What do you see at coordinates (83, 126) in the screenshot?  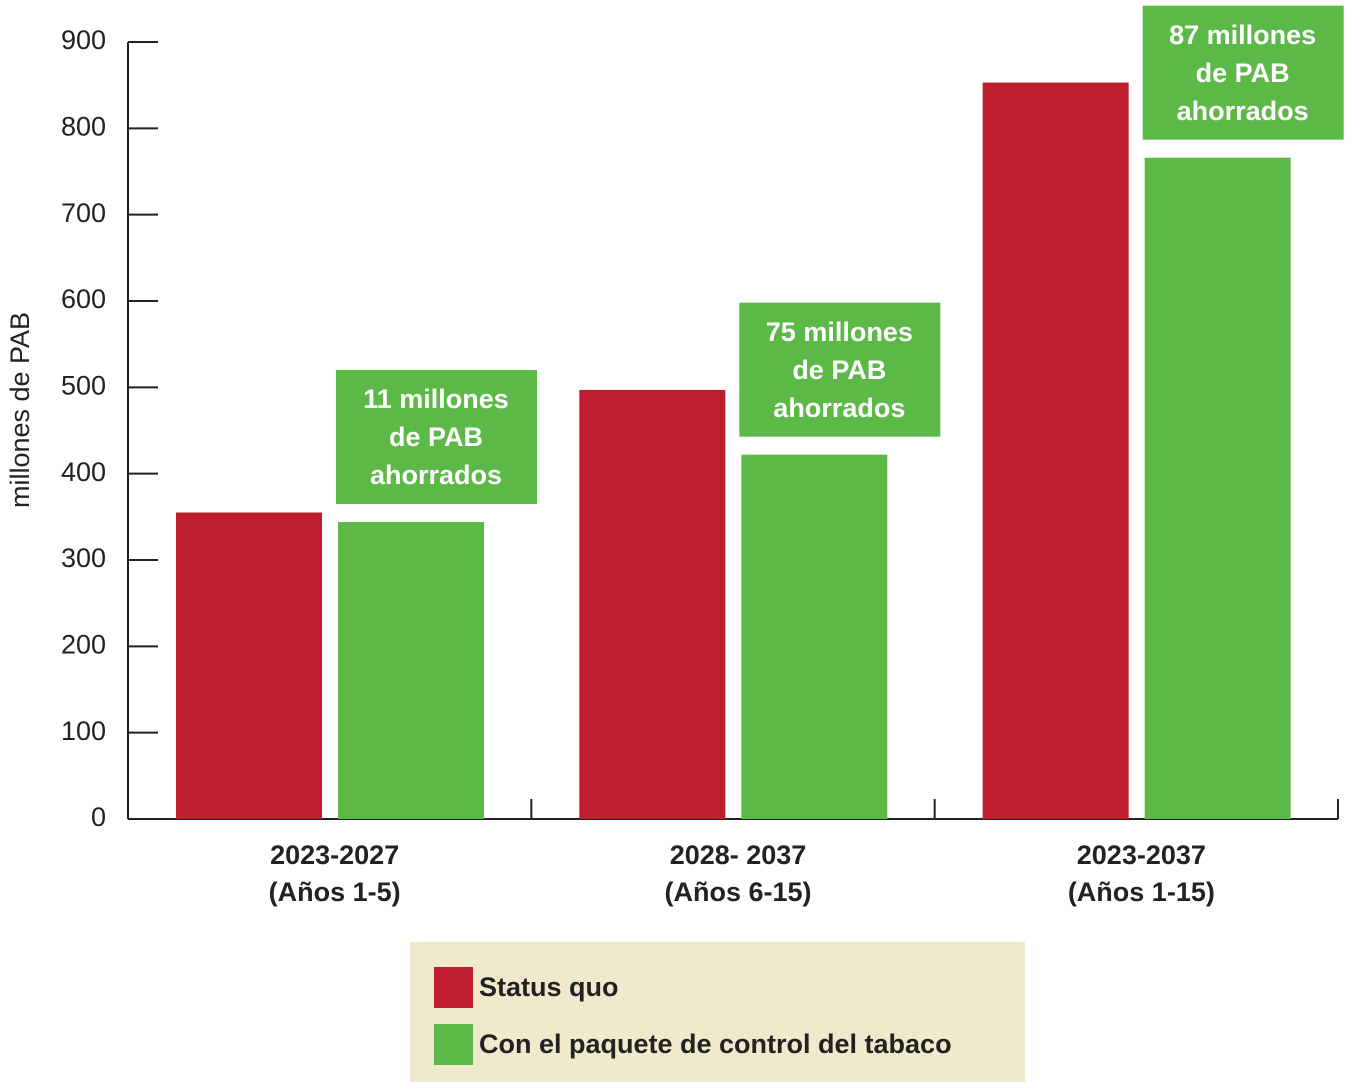 I see `y-tick-label: 800` at bounding box center [83, 126].